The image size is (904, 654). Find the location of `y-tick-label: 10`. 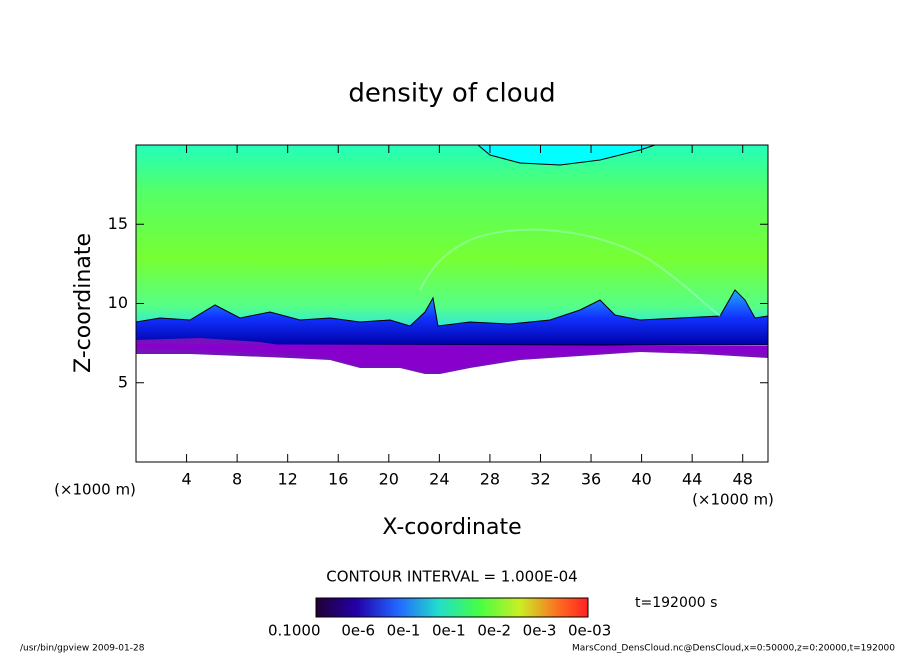

y-tick-label: 10 is located at coordinates (118, 302).